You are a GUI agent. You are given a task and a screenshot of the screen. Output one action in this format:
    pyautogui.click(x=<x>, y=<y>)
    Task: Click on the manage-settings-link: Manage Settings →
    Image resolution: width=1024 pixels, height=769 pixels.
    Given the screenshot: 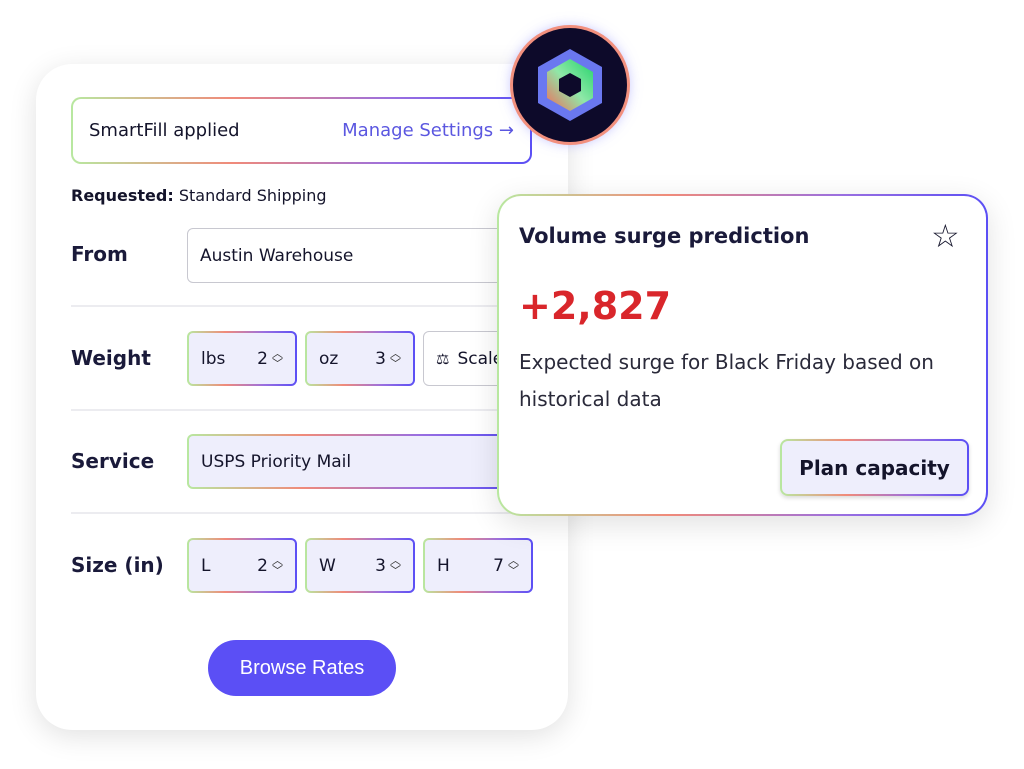 What is the action you would take?
    pyautogui.click(x=428, y=130)
    